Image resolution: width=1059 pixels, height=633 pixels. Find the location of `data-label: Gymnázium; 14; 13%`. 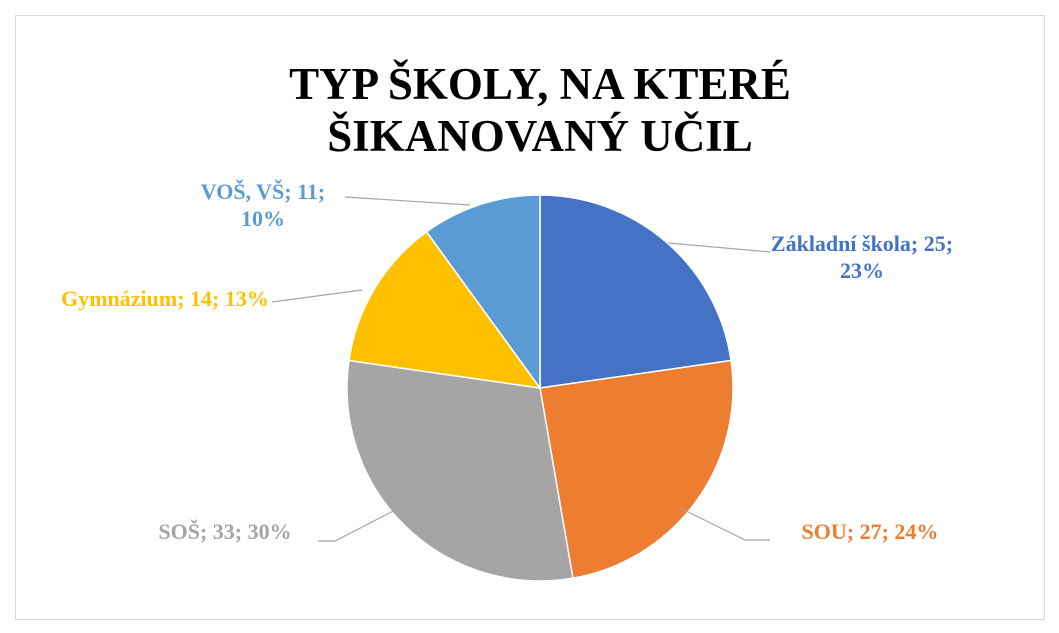

data-label: Gymnázium; 14; 13% is located at coordinates (165, 298).